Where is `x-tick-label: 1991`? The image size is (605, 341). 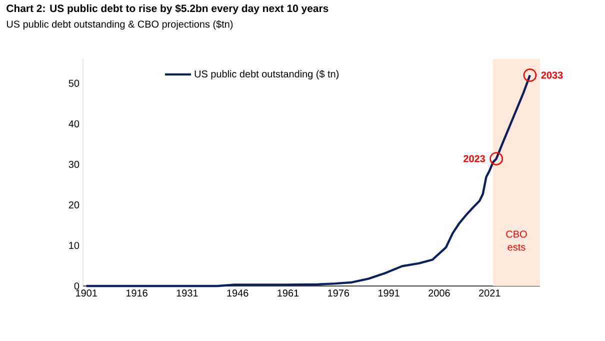 x-tick-label: 1991 is located at coordinates (389, 293).